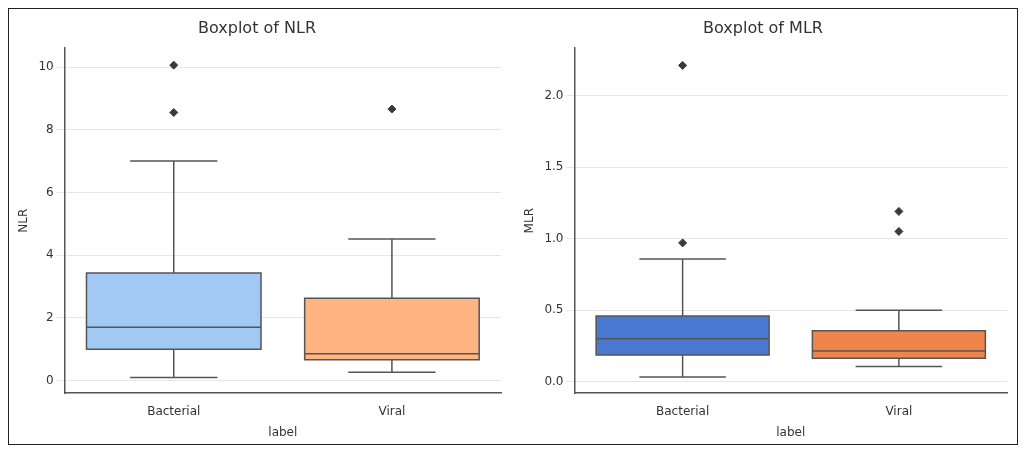 This screenshot has width=1025, height=457. I want to click on y-axis-title: NLR, so click(23, 220).